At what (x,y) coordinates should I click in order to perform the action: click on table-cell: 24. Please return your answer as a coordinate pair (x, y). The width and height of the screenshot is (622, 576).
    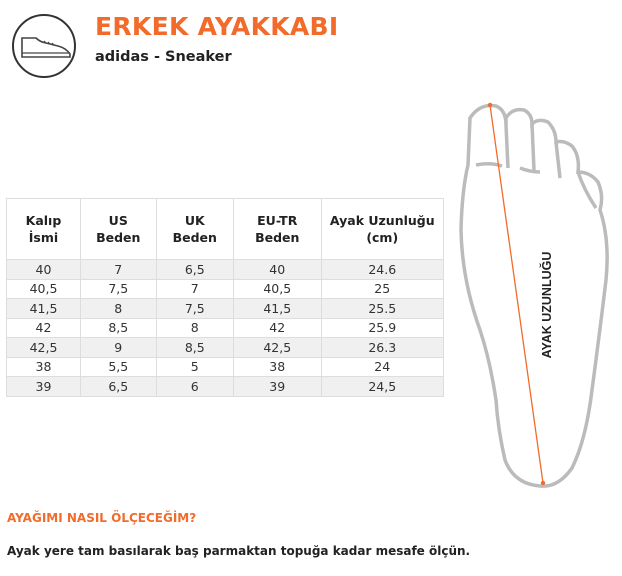
    Looking at the image, I should click on (382, 366).